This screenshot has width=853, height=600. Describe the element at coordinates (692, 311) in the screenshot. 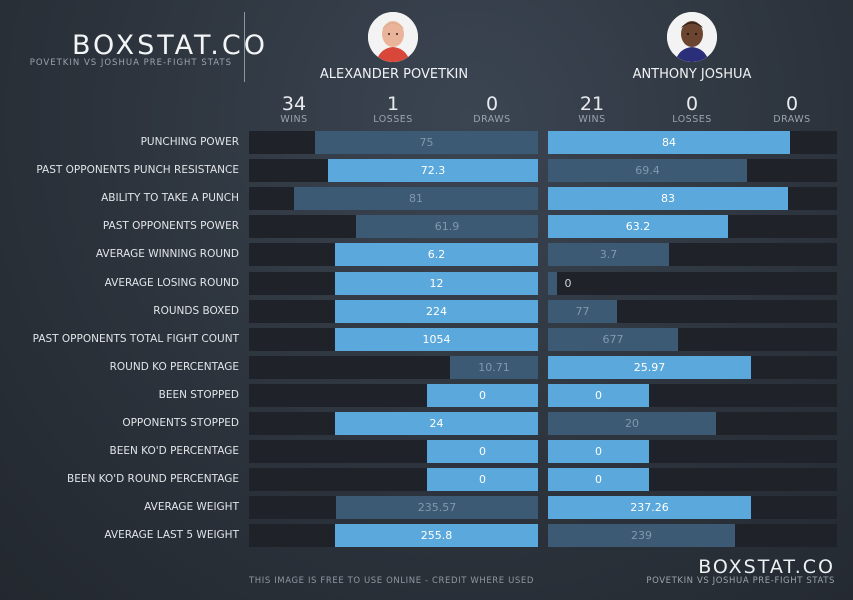

I see `bar-track-right: 77` at that location.